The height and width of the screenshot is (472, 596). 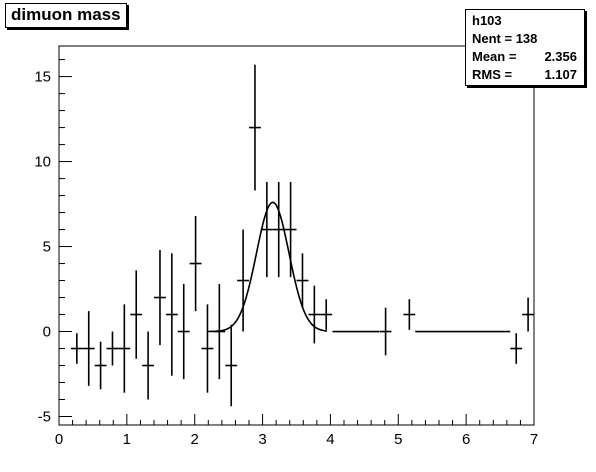 What do you see at coordinates (398, 439) in the screenshot?
I see `x-tick-label: 5` at bounding box center [398, 439].